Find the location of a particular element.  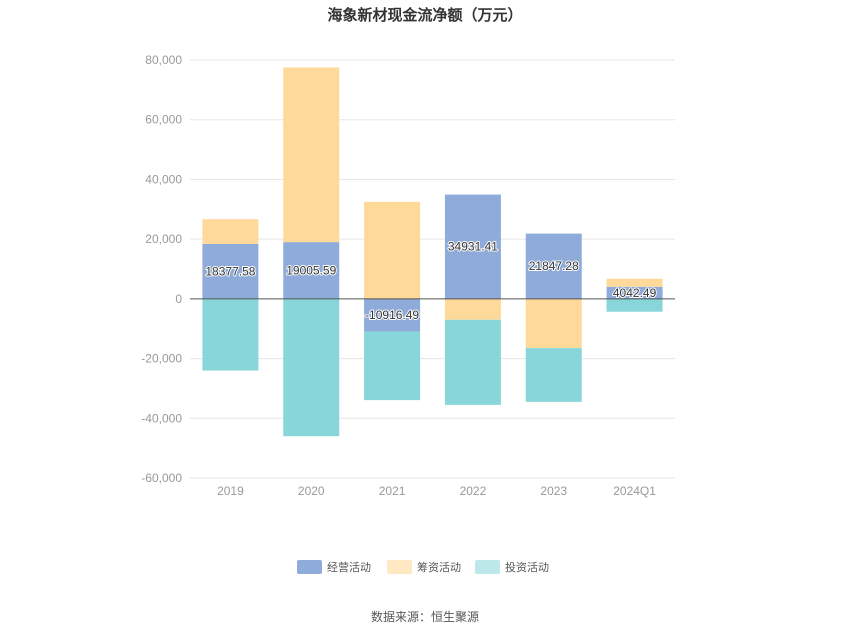

y-tick-label: 20,000 is located at coordinates (163, 239).